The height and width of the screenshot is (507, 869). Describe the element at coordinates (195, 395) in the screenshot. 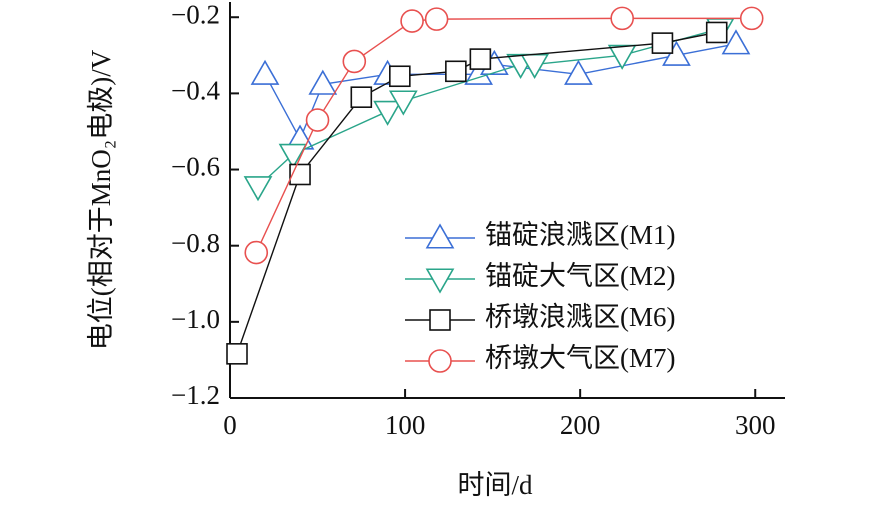

I see `y-tick-label: −1.2` at that location.